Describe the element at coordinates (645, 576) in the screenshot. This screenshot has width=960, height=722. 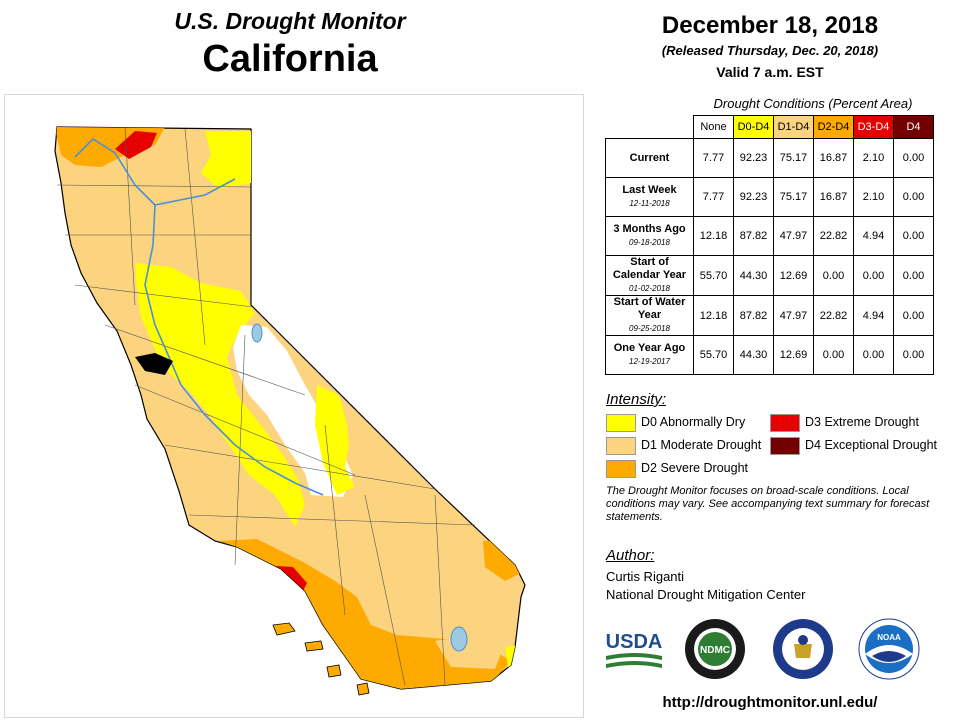
I see `author-name: Curtis Riganti` at that location.